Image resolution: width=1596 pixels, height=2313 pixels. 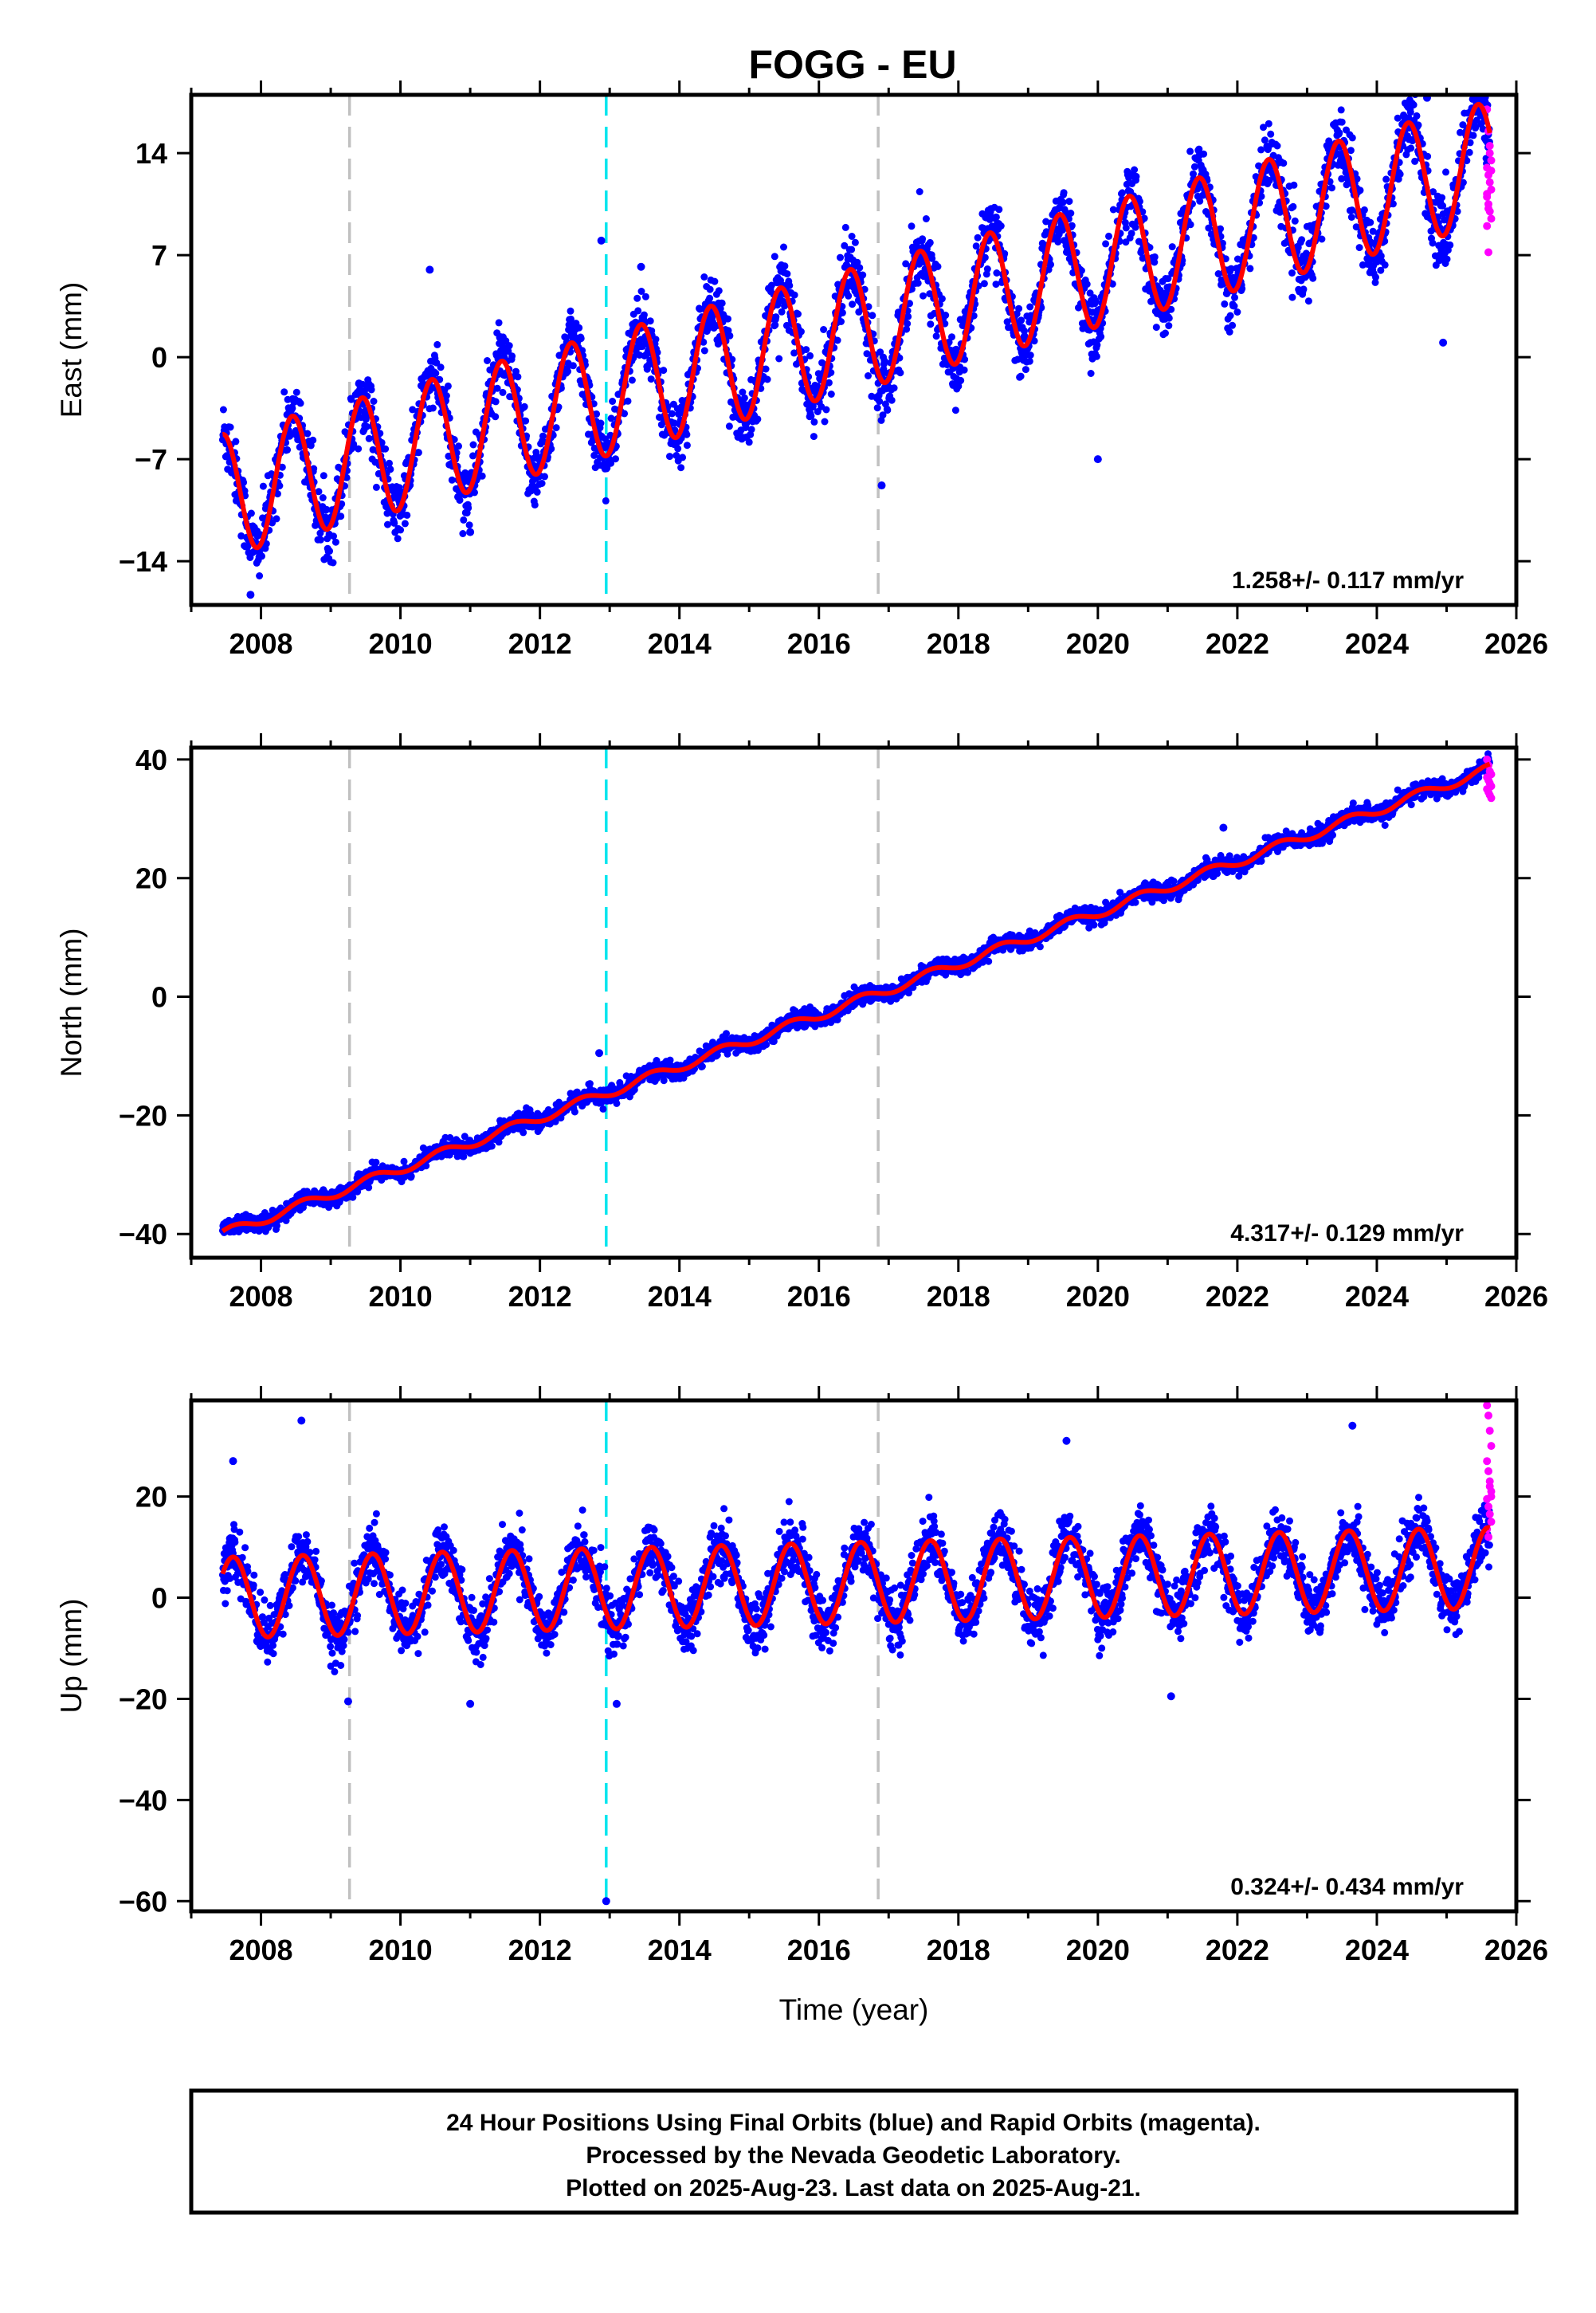 I want to click on x-tick-label: 2008, so click(x=261, y=643).